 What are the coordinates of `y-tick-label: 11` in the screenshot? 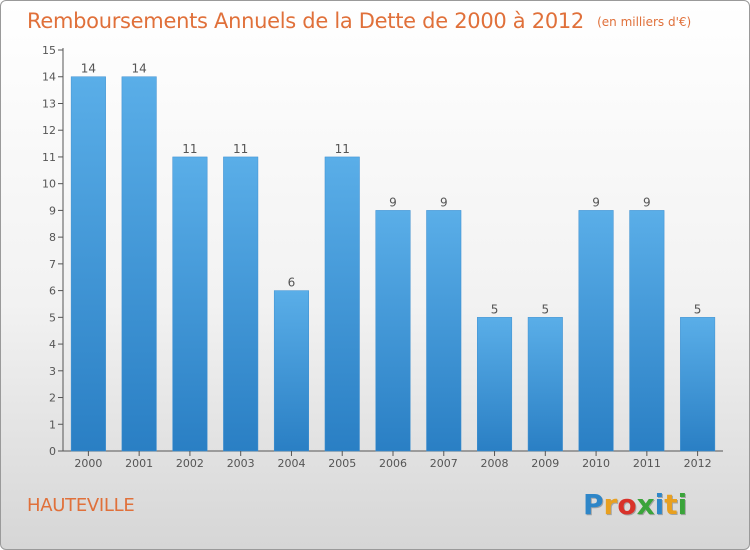 It's located at (49, 157).